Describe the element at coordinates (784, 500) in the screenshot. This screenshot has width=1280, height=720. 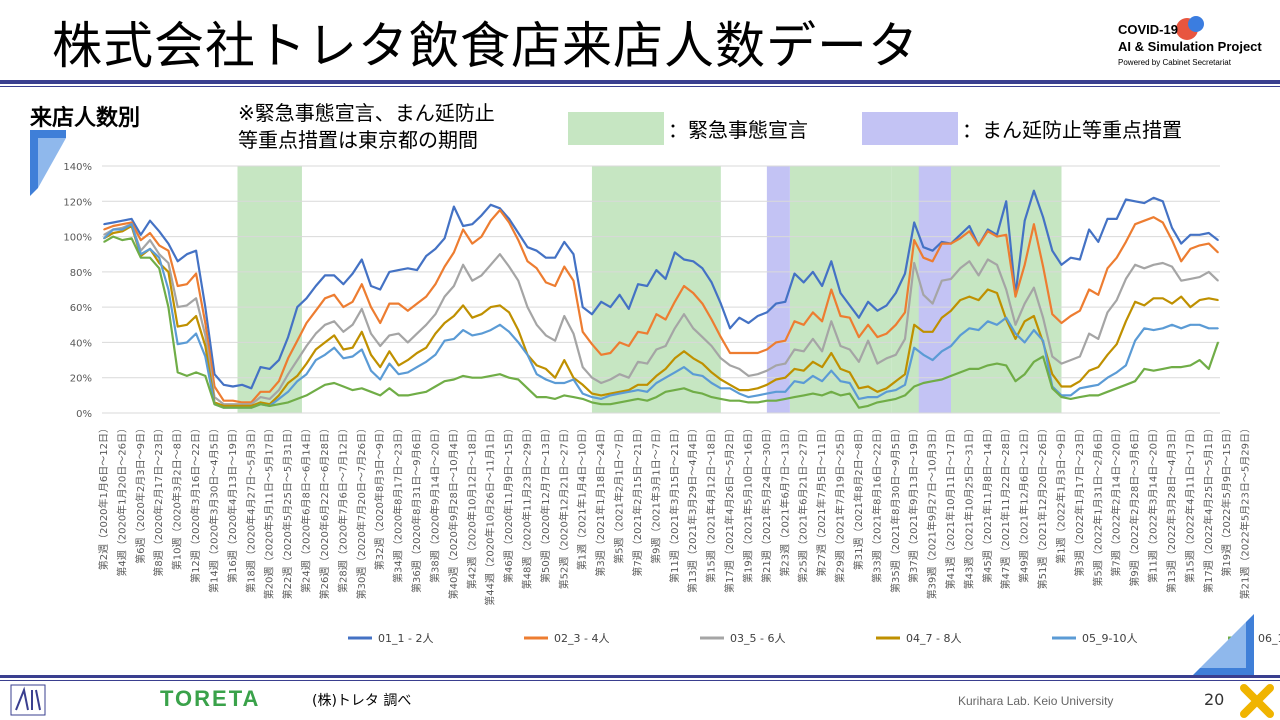
I see `x-tick-label: 第23週（2021年6月7日～13日）` at that location.